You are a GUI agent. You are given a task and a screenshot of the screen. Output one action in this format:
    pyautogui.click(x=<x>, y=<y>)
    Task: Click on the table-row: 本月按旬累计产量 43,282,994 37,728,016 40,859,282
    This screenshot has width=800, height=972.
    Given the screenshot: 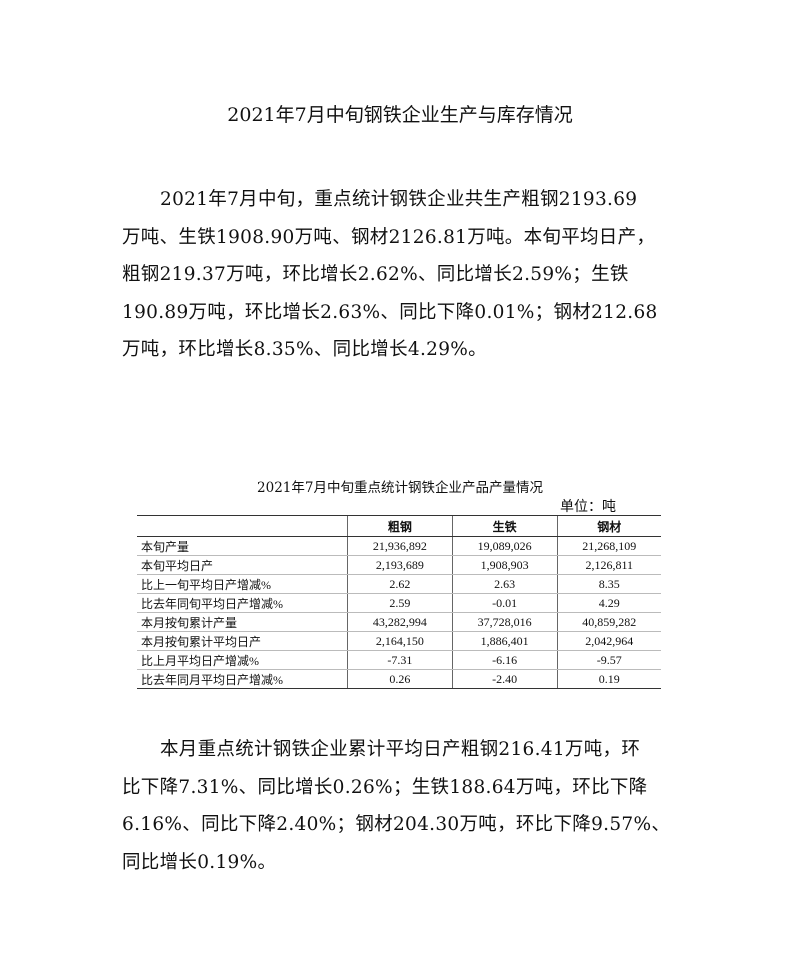 What is the action you would take?
    pyautogui.click(x=399, y=622)
    